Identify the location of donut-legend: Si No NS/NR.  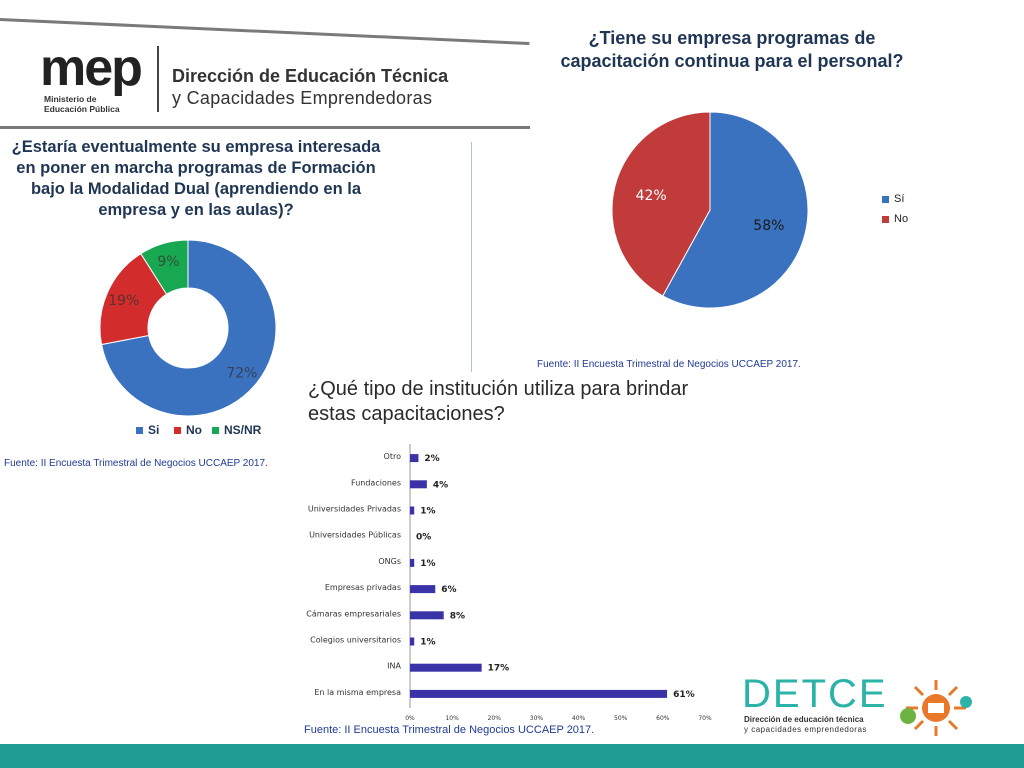
(236, 431).